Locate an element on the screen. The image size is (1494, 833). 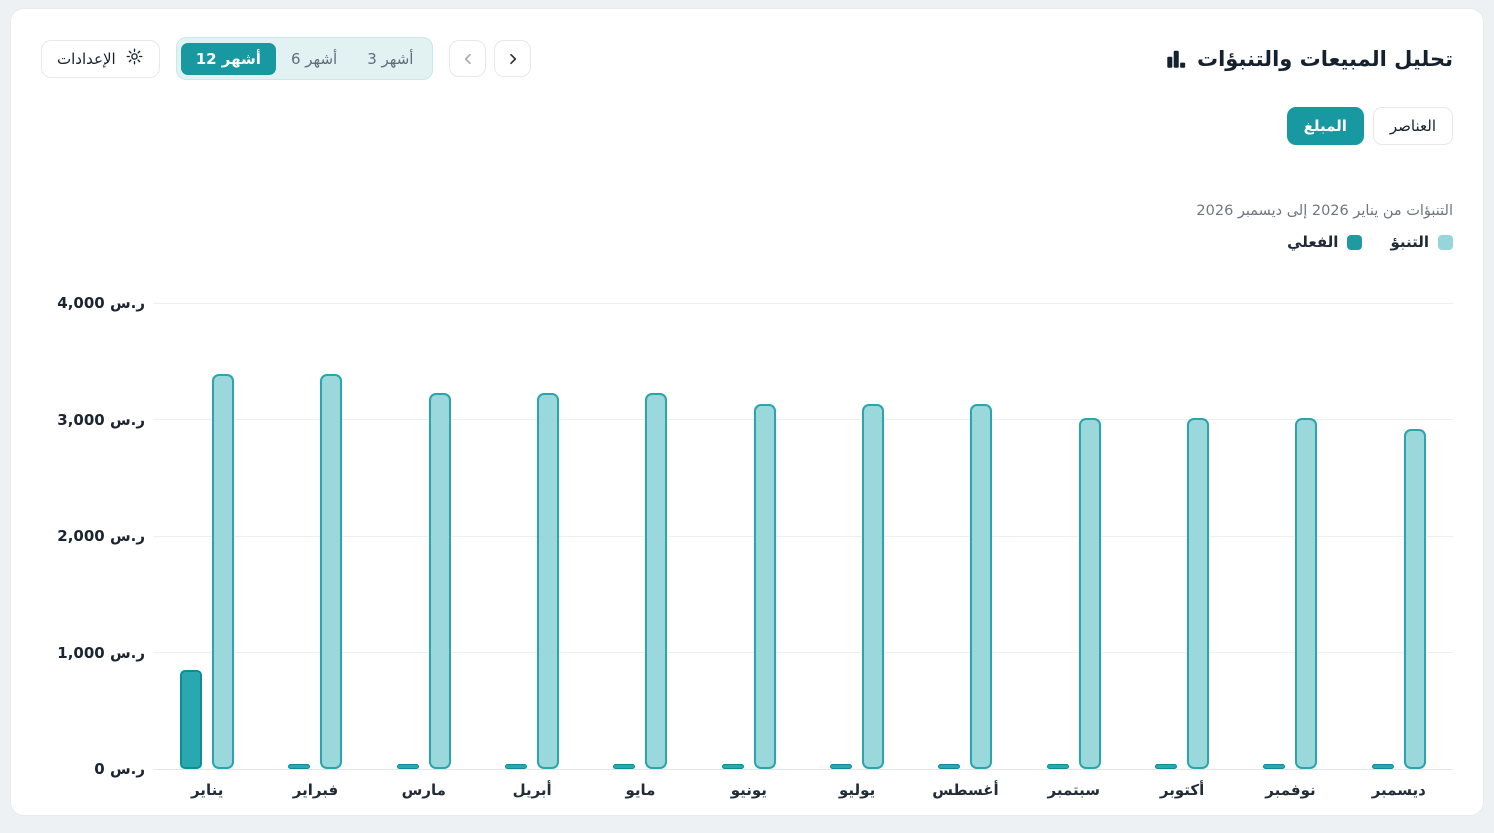
month-label: فبراير is located at coordinates (315, 790).